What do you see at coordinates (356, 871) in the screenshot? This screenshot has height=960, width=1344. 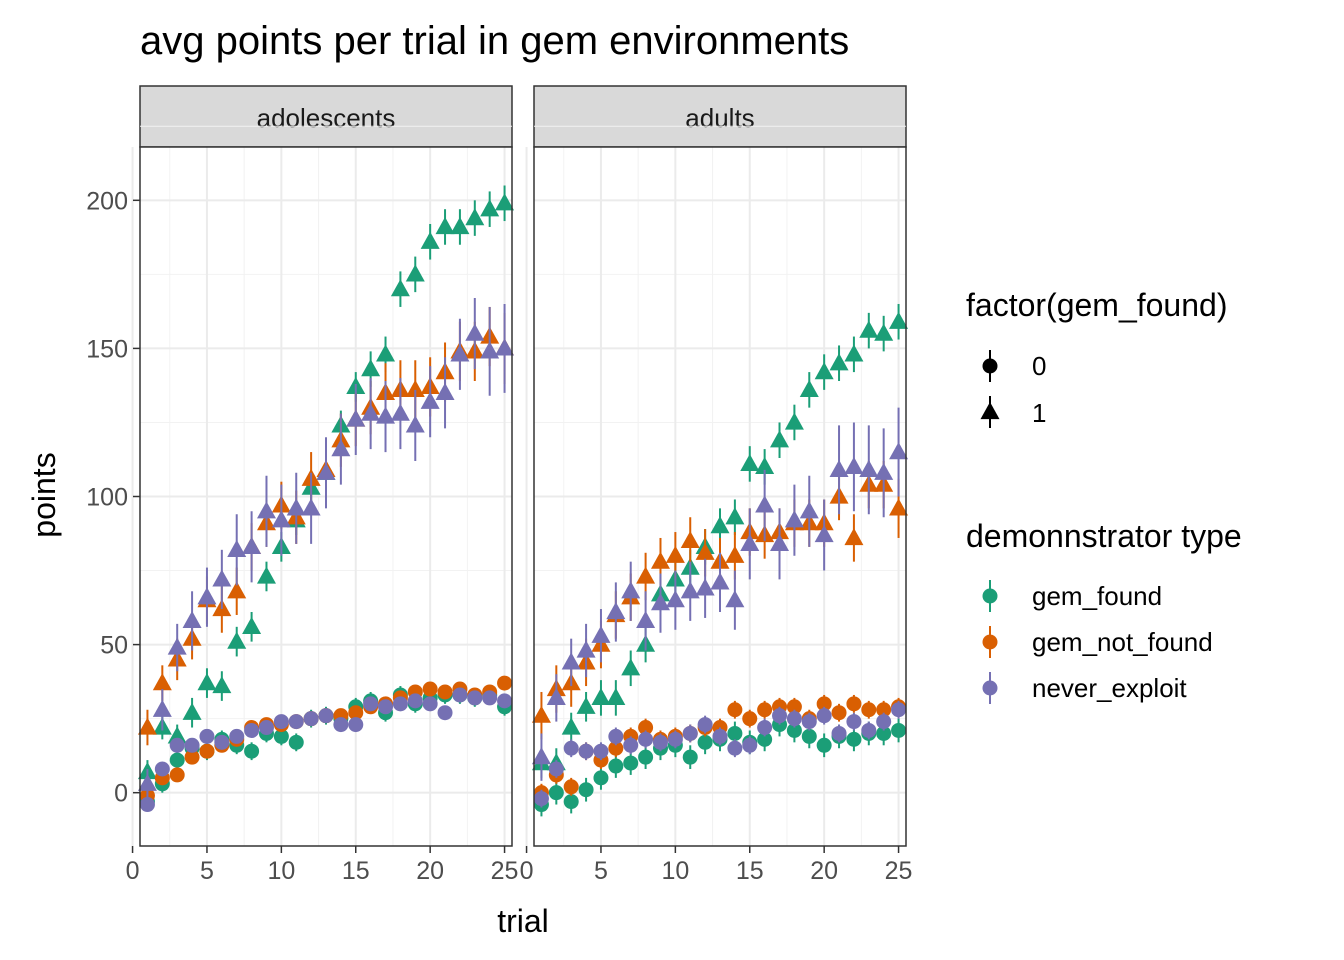 I see `x-tick-label: 15` at bounding box center [356, 871].